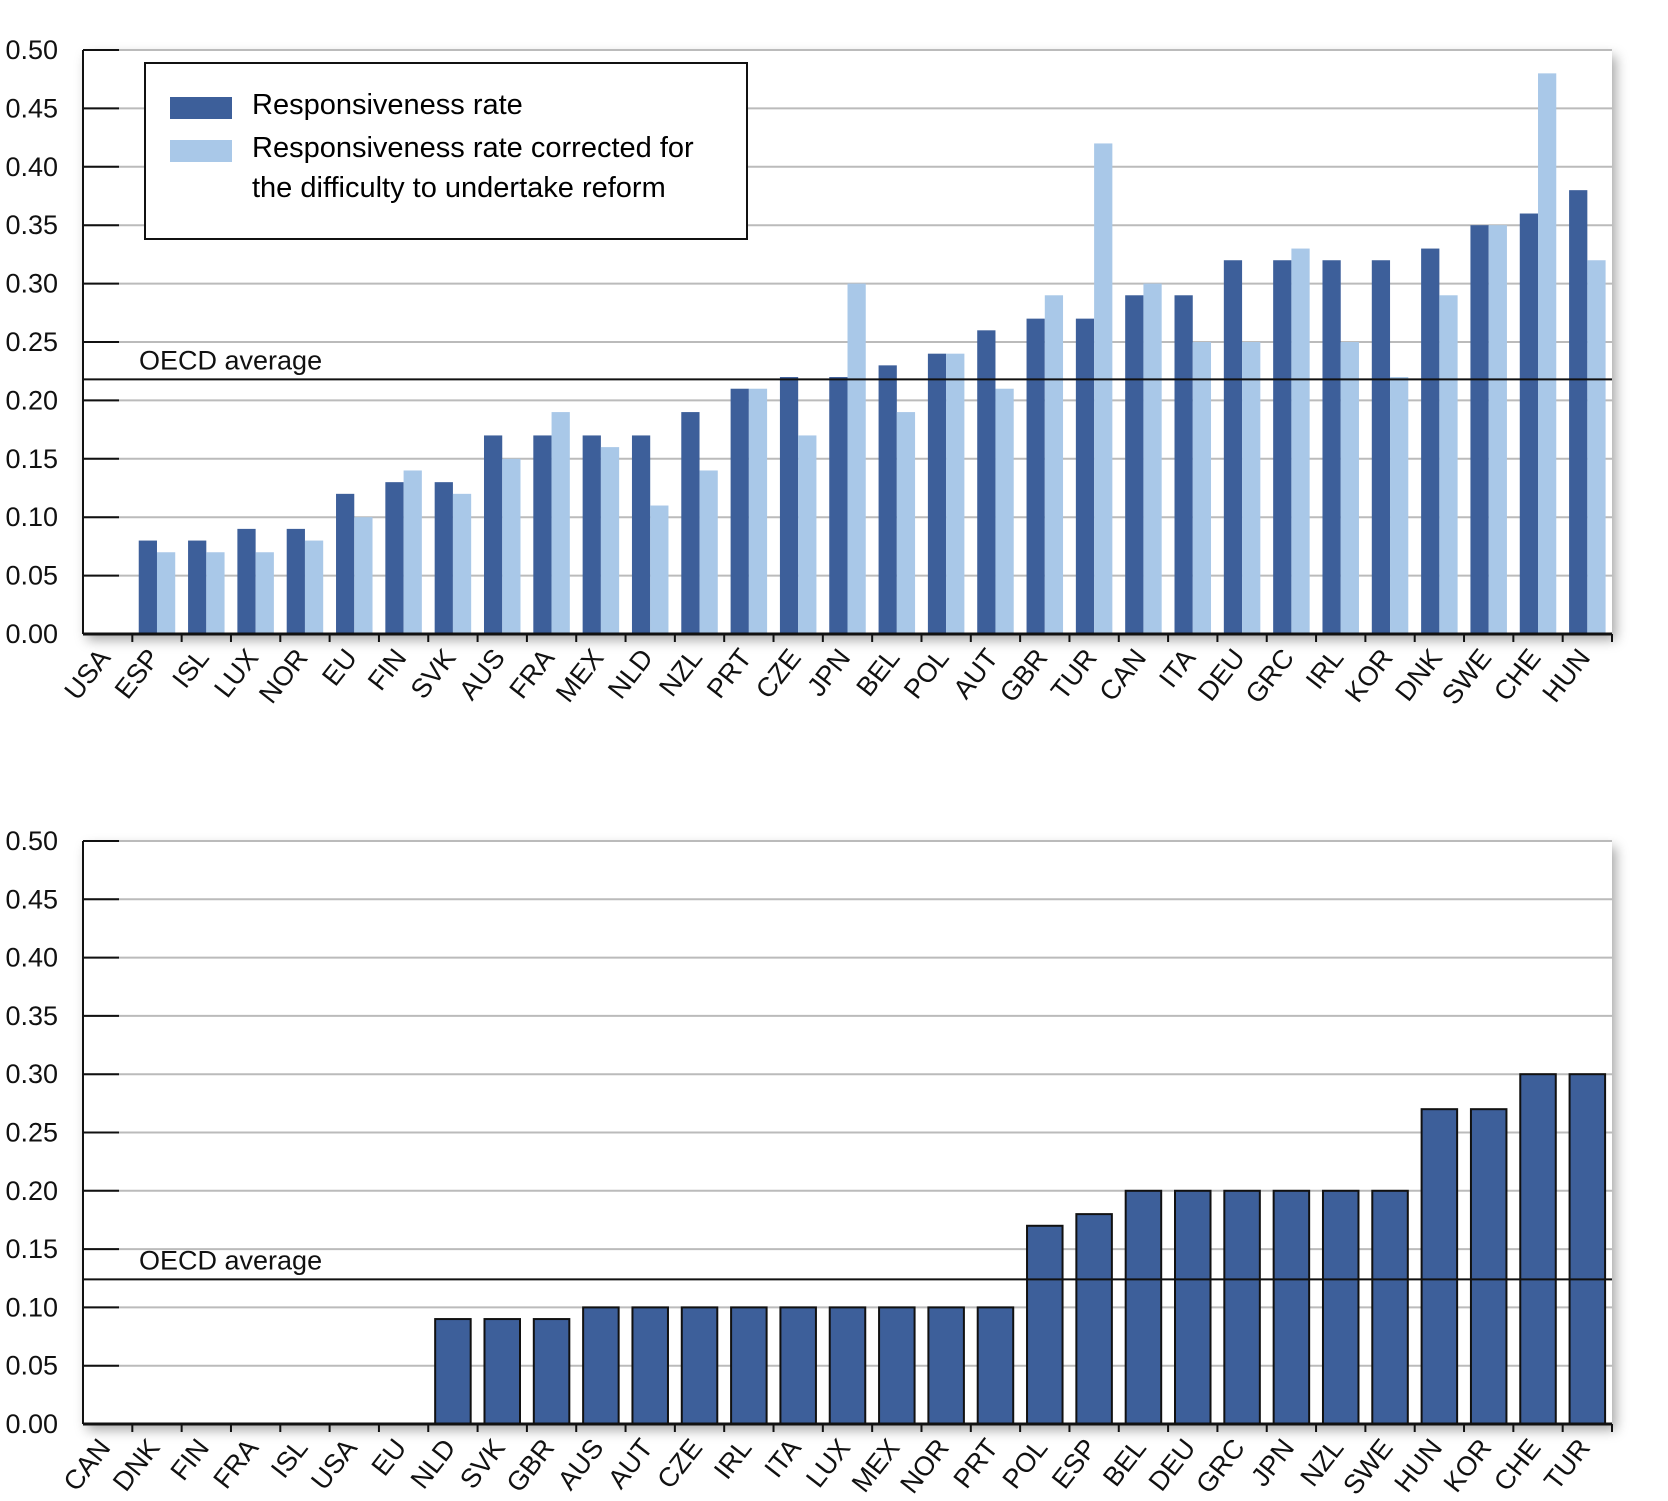  What do you see at coordinates (230, 360) in the screenshot?
I see `reference-label: OECD average` at bounding box center [230, 360].